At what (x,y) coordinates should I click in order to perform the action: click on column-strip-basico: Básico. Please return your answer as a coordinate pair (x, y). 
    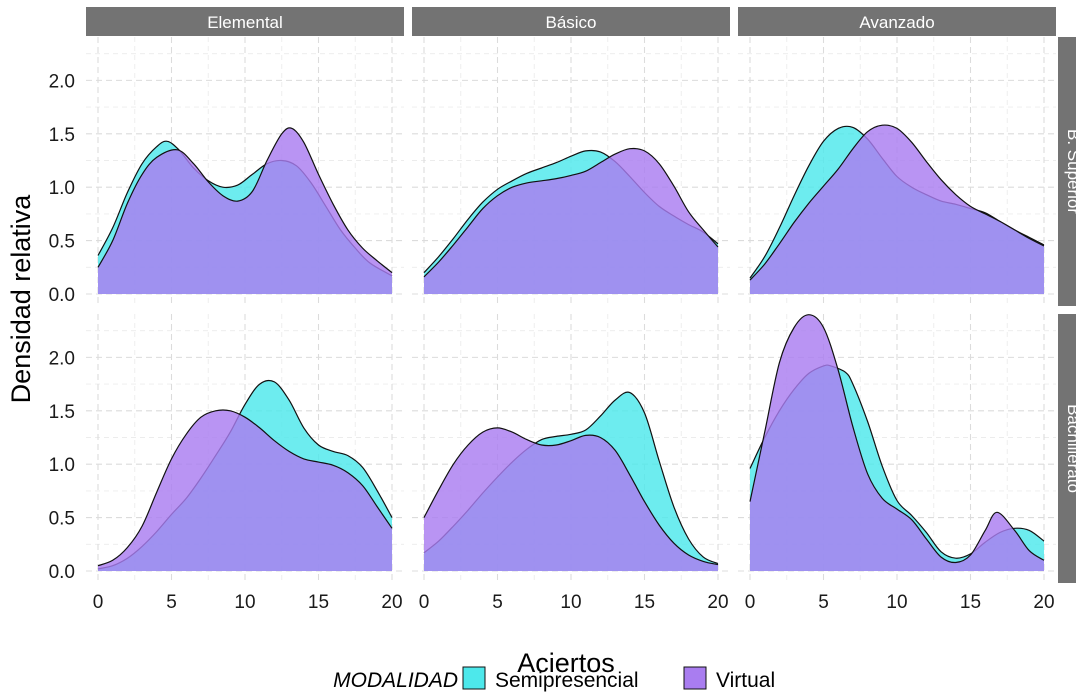
    Looking at the image, I should click on (571, 21).